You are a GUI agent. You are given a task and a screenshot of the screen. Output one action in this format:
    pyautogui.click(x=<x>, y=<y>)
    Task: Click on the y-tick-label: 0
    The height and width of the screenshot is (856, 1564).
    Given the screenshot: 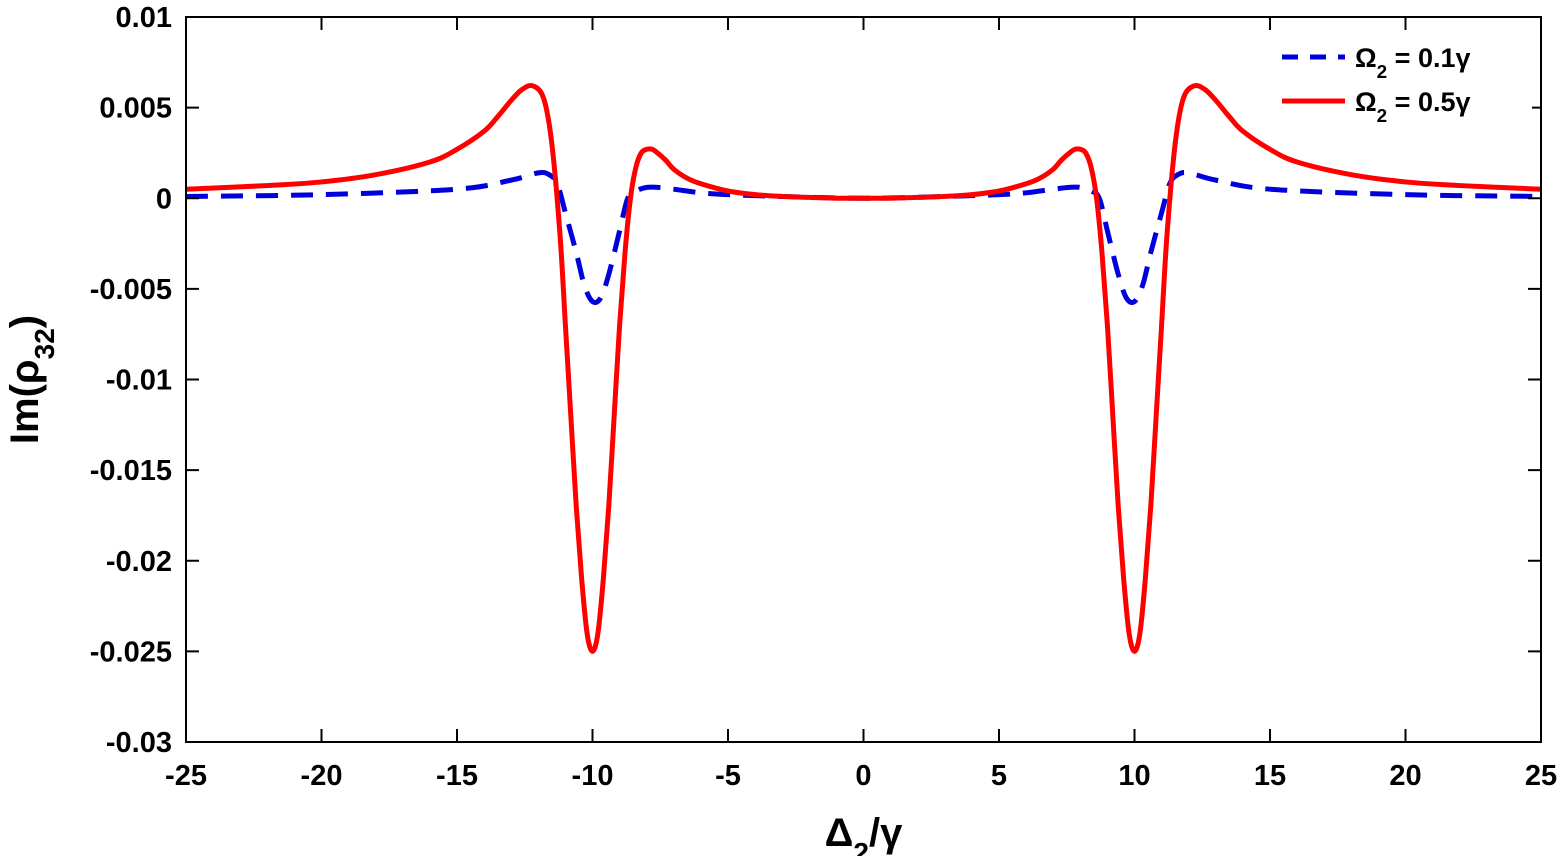 What is the action you would take?
    pyautogui.click(x=164, y=199)
    